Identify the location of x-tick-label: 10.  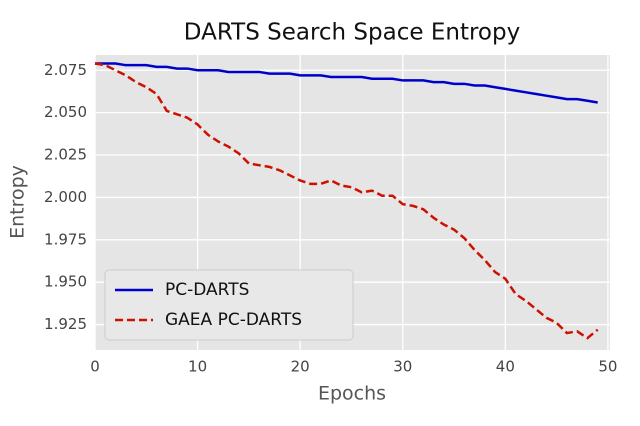
(197, 367).